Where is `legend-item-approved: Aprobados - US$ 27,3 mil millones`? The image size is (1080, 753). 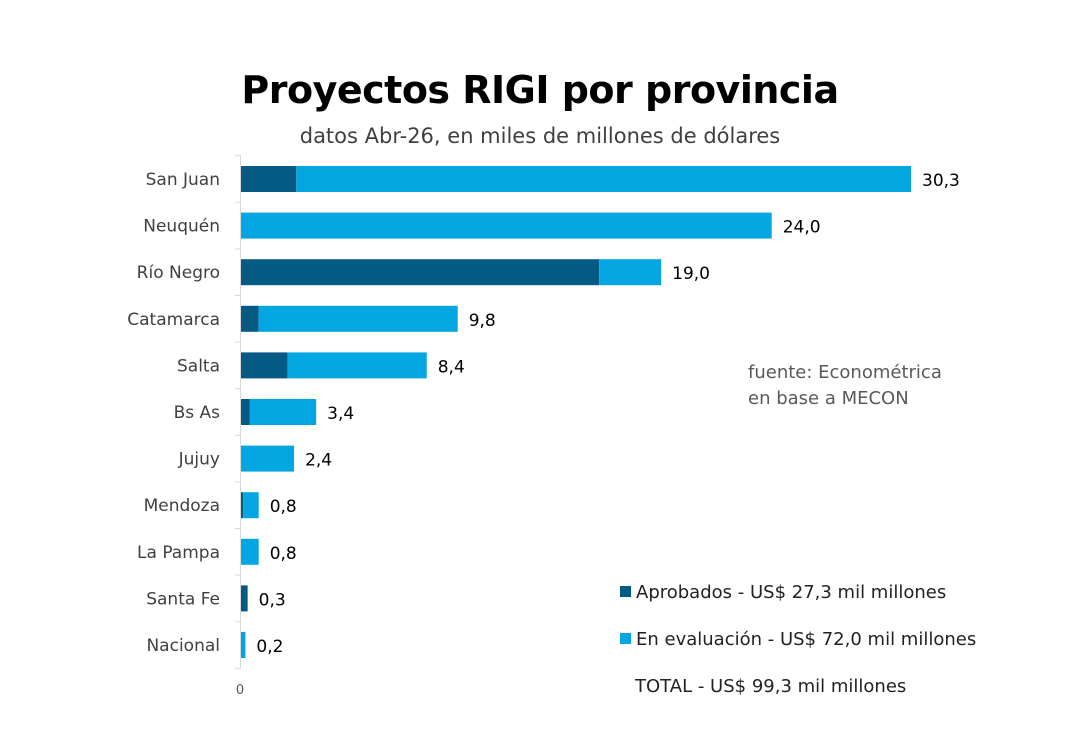 legend-item-approved: Aprobados - US$ 27,3 mil millones is located at coordinates (783, 592).